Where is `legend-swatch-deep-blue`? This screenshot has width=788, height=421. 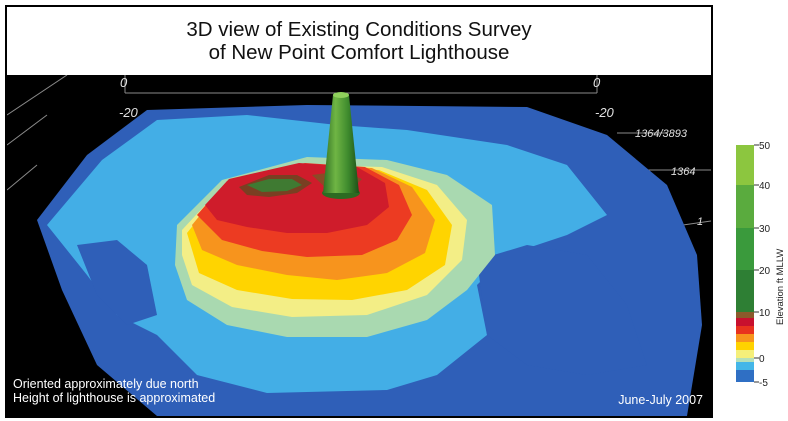
legend-swatch-deep-blue is located at coordinates (745, 376).